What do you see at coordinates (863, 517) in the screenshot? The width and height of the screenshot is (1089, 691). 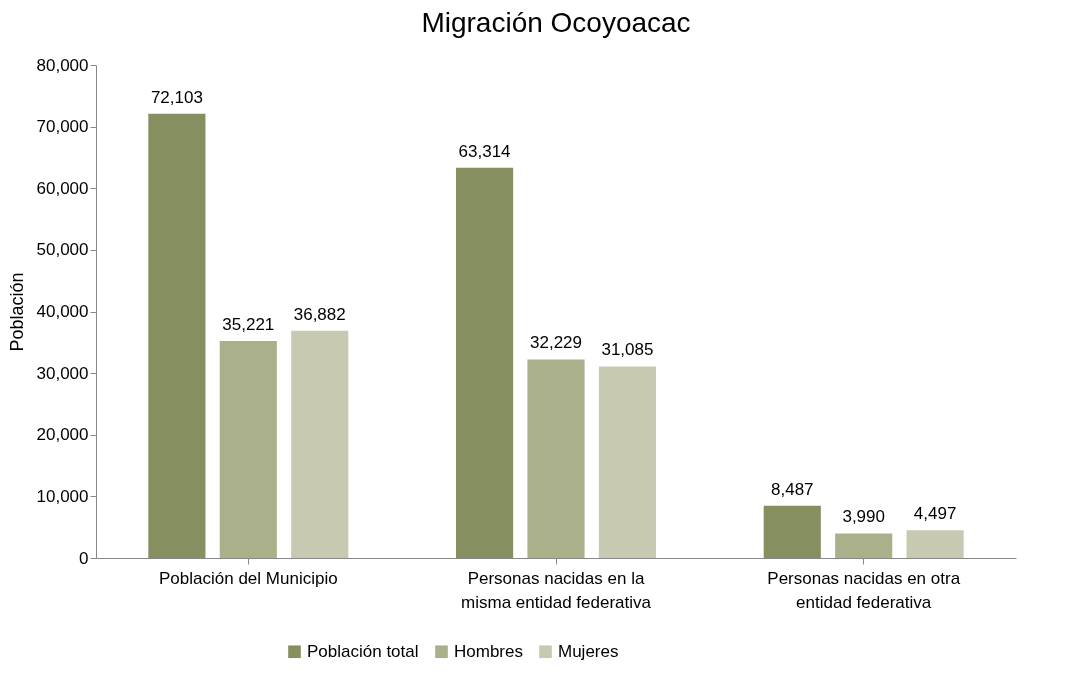 I see `data-label: 3,990` at bounding box center [863, 517].